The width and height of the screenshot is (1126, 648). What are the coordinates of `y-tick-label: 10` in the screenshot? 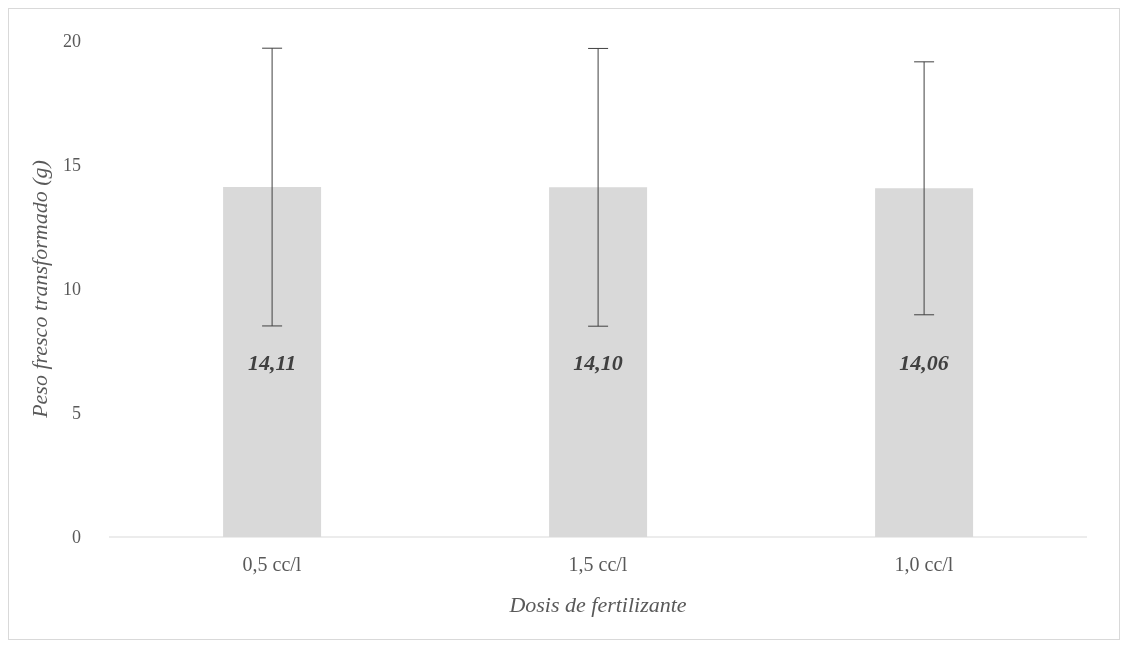 It's located at (72, 289).